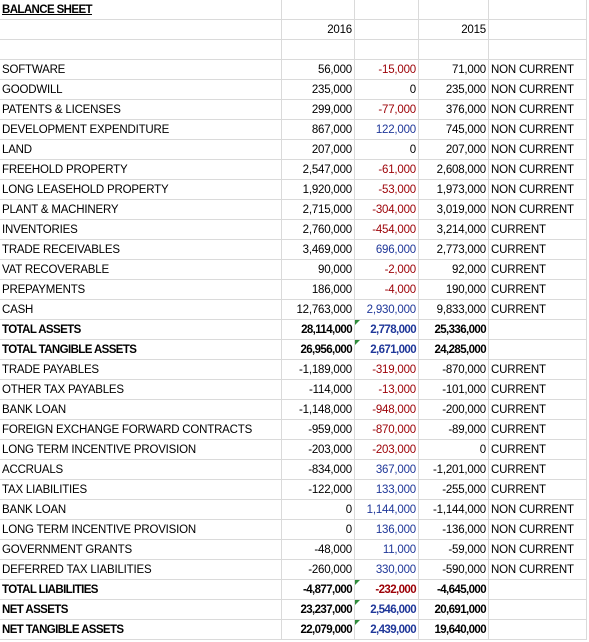 The image size is (589, 642). I want to click on value-2015: -136,000, so click(454, 530).